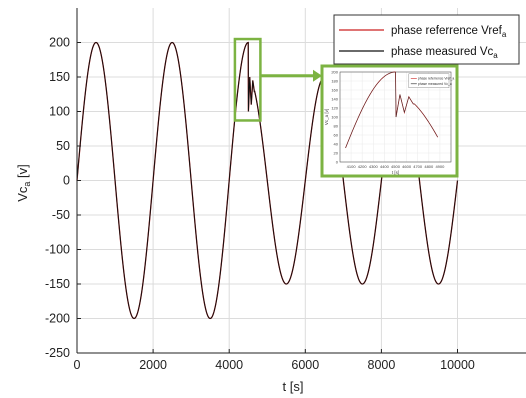 This screenshot has width=526, height=398. What do you see at coordinates (449, 32) in the screenshot?
I see `legend-label-reference: phase referrence Vrefa` at bounding box center [449, 32].